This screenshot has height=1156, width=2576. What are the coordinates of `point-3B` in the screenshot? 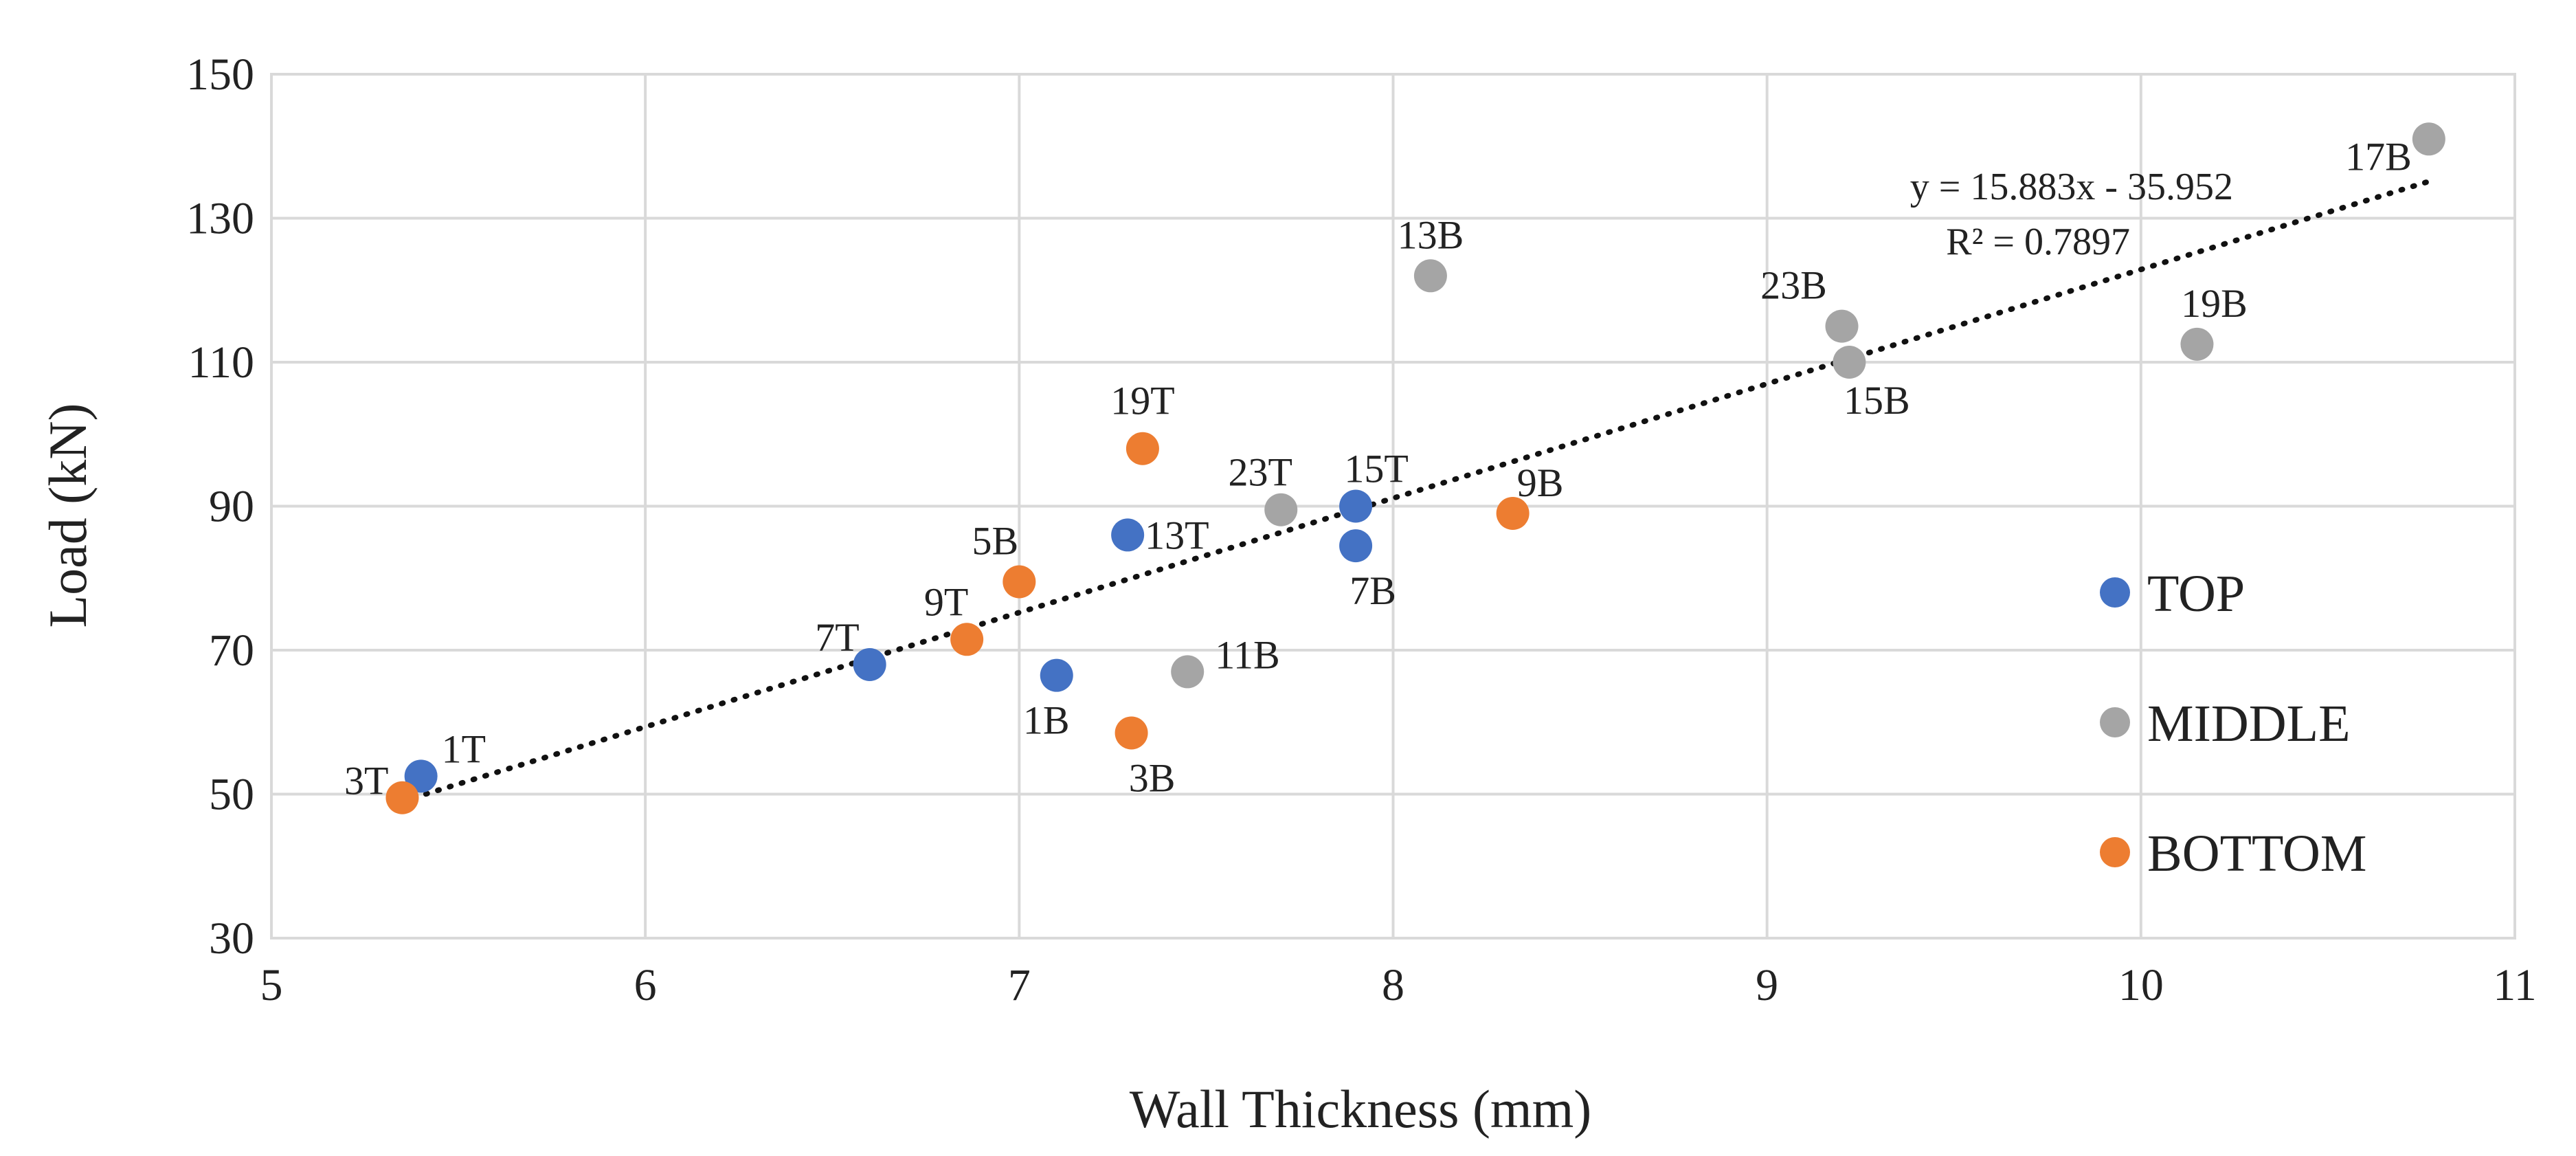 It's located at (1131, 733).